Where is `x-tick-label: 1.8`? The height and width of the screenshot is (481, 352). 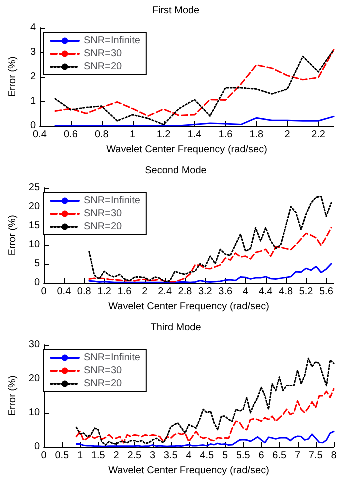 x-tick-label: 1.8 is located at coordinates (257, 135).